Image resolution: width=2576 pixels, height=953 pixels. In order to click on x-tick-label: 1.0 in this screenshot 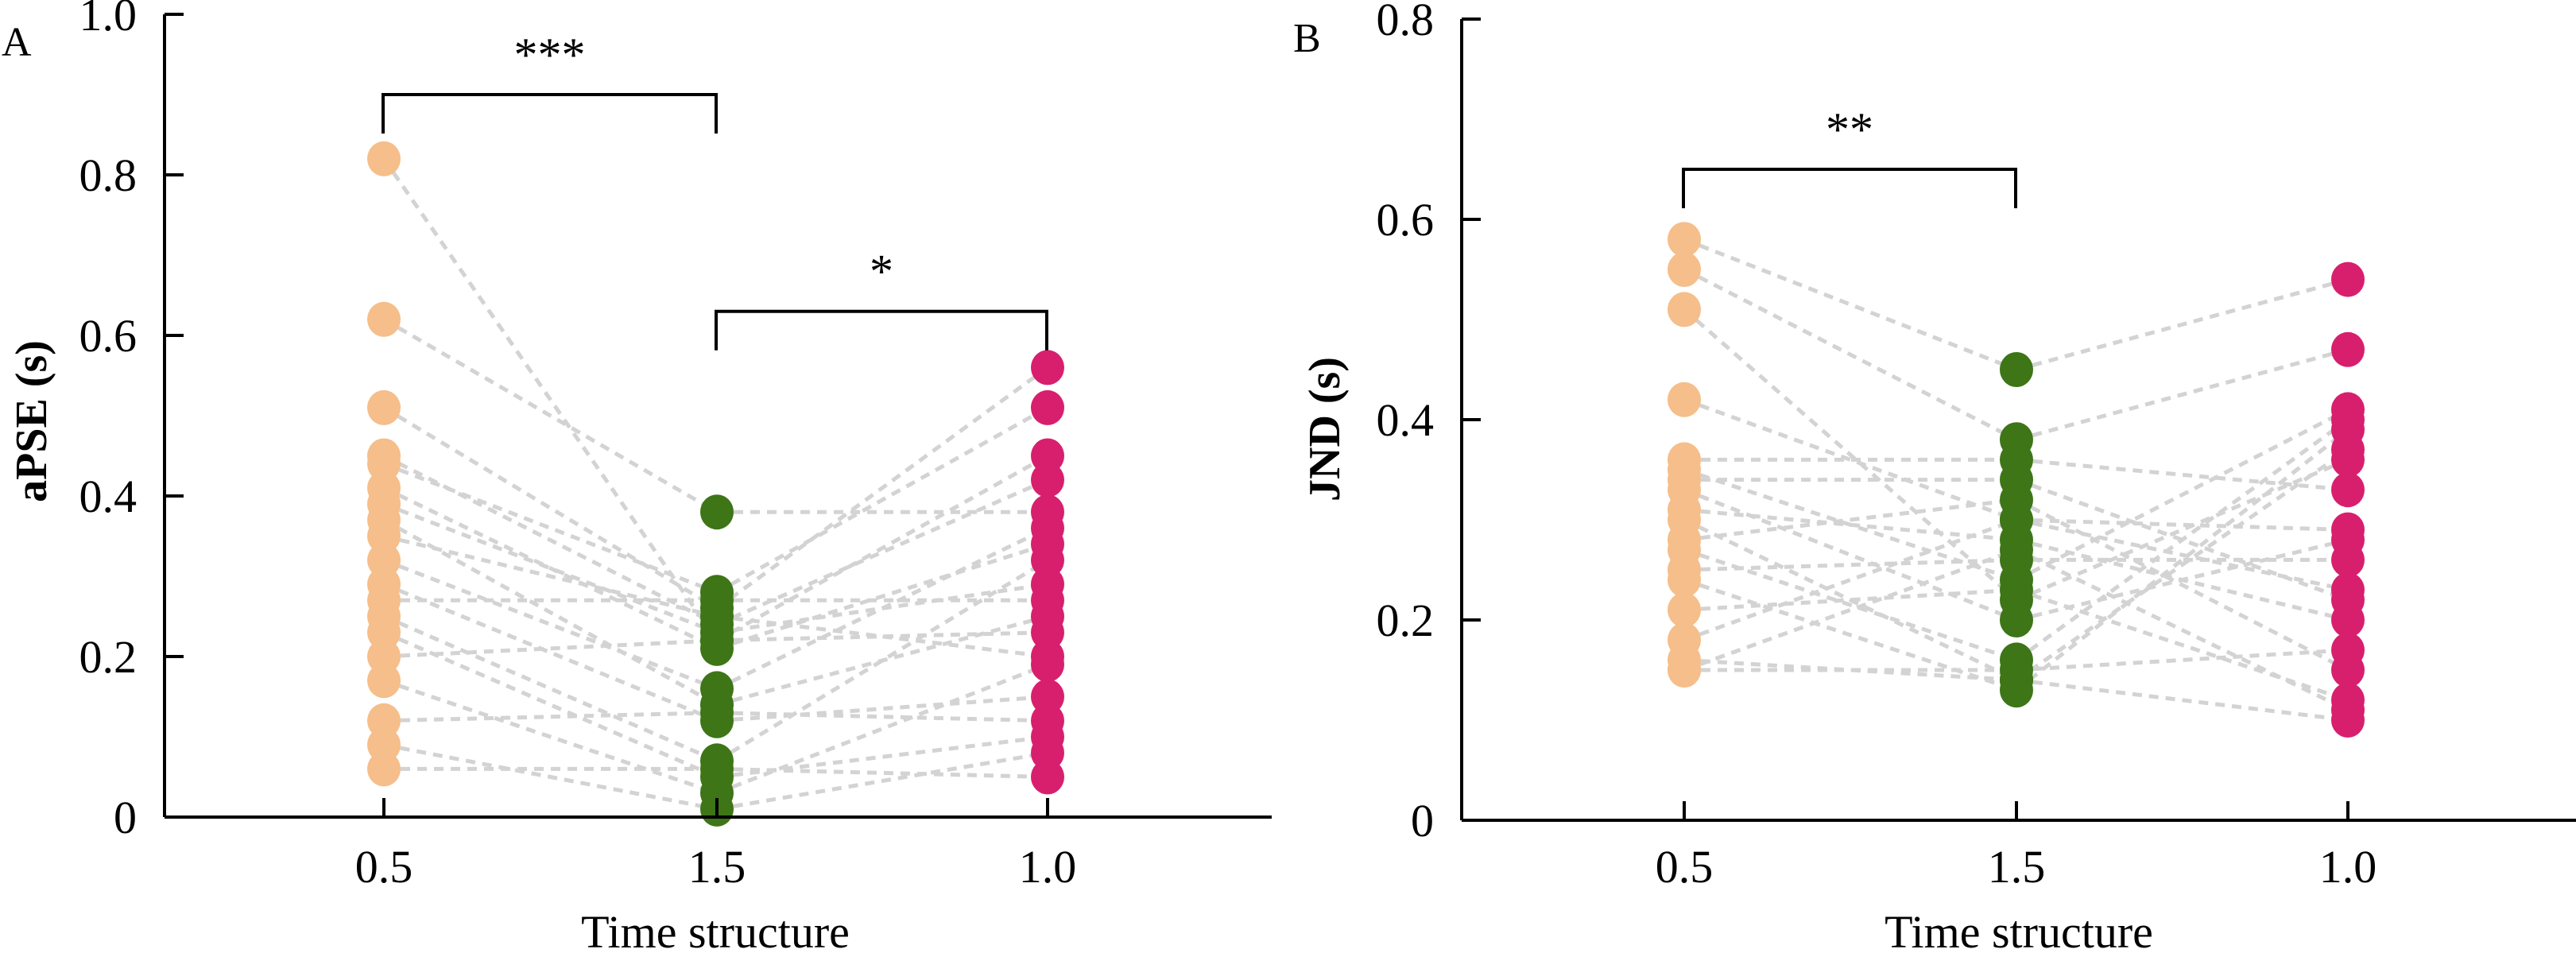, I will do `click(2348, 867)`.